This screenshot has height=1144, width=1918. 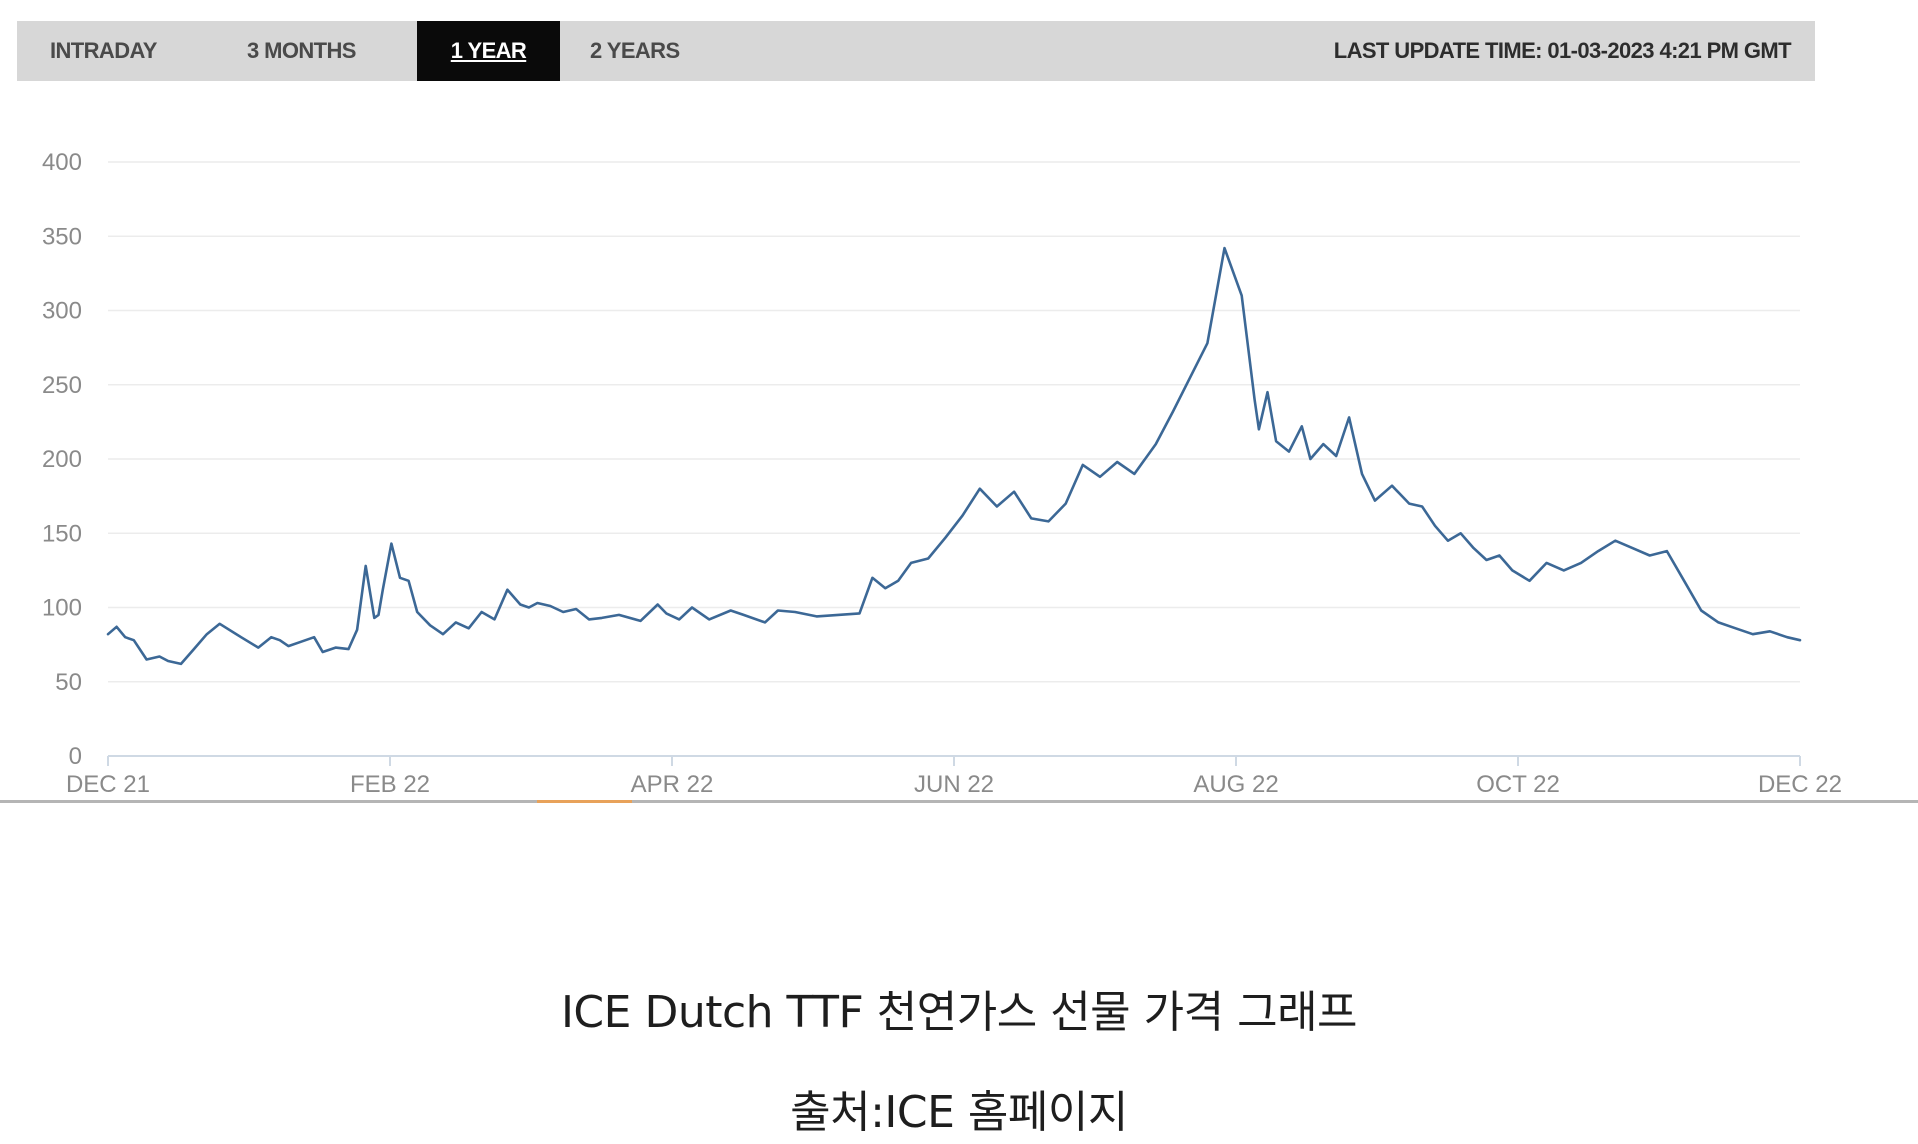 I want to click on y-tick-label: 0, so click(x=75, y=756).